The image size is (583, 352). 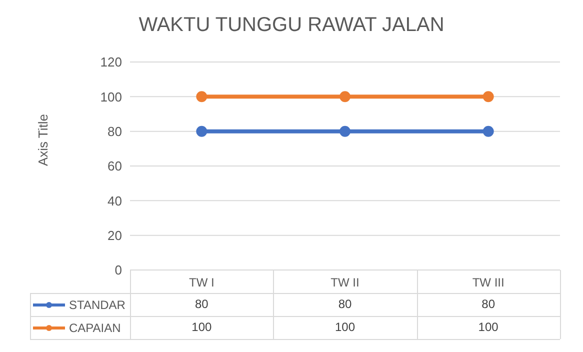 I want to click on y-tick-label: 0, so click(x=118, y=270).